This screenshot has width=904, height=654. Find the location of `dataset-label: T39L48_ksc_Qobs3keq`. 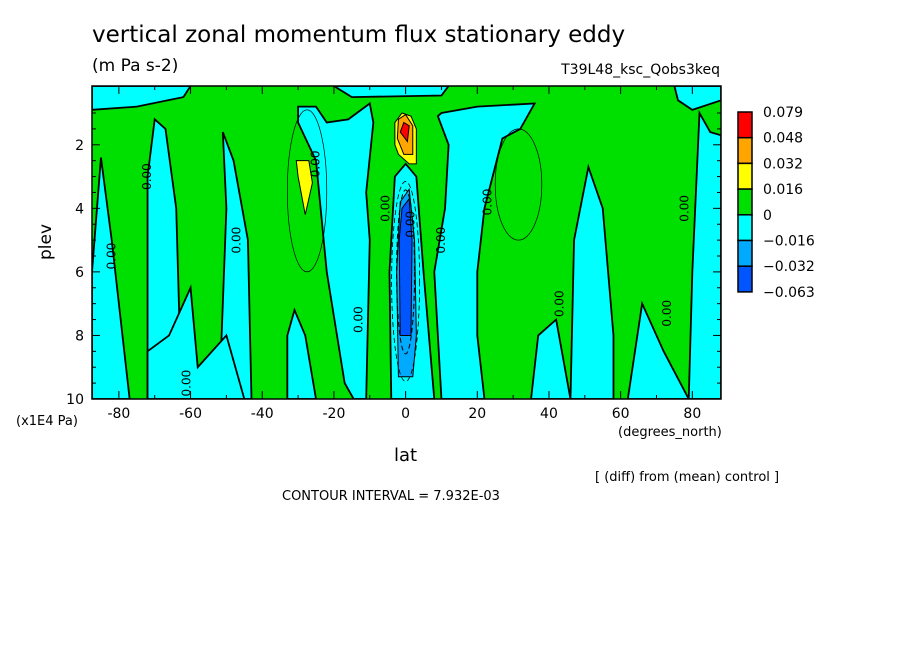

dataset-label: T39L48_ksc_Qobs3keq is located at coordinates (640, 70).